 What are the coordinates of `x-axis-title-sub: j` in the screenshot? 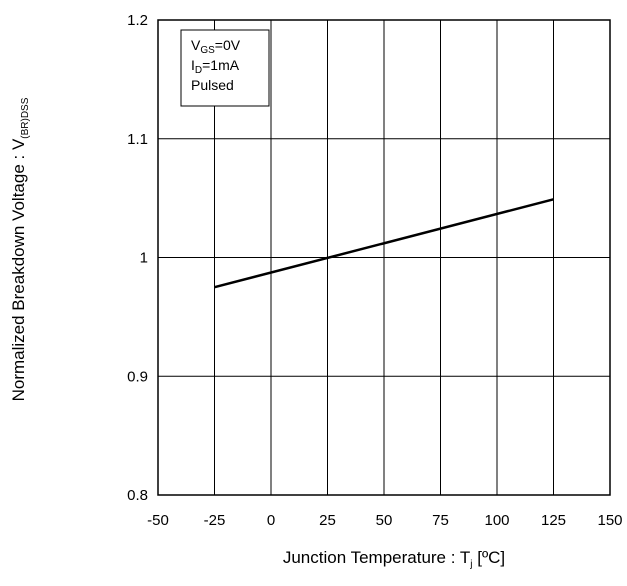 It's located at (470, 564).